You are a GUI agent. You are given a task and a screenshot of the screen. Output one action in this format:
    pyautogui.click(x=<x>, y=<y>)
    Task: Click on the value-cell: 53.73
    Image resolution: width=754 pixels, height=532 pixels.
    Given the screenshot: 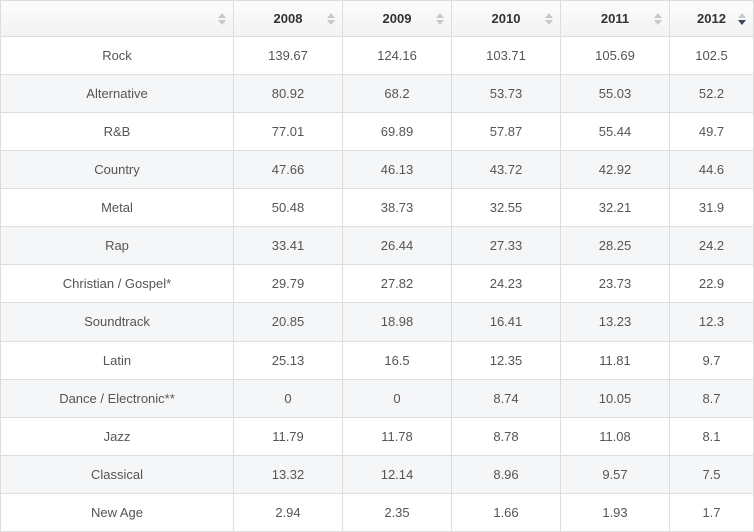 What is the action you would take?
    pyautogui.click(x=506, y=94)
    